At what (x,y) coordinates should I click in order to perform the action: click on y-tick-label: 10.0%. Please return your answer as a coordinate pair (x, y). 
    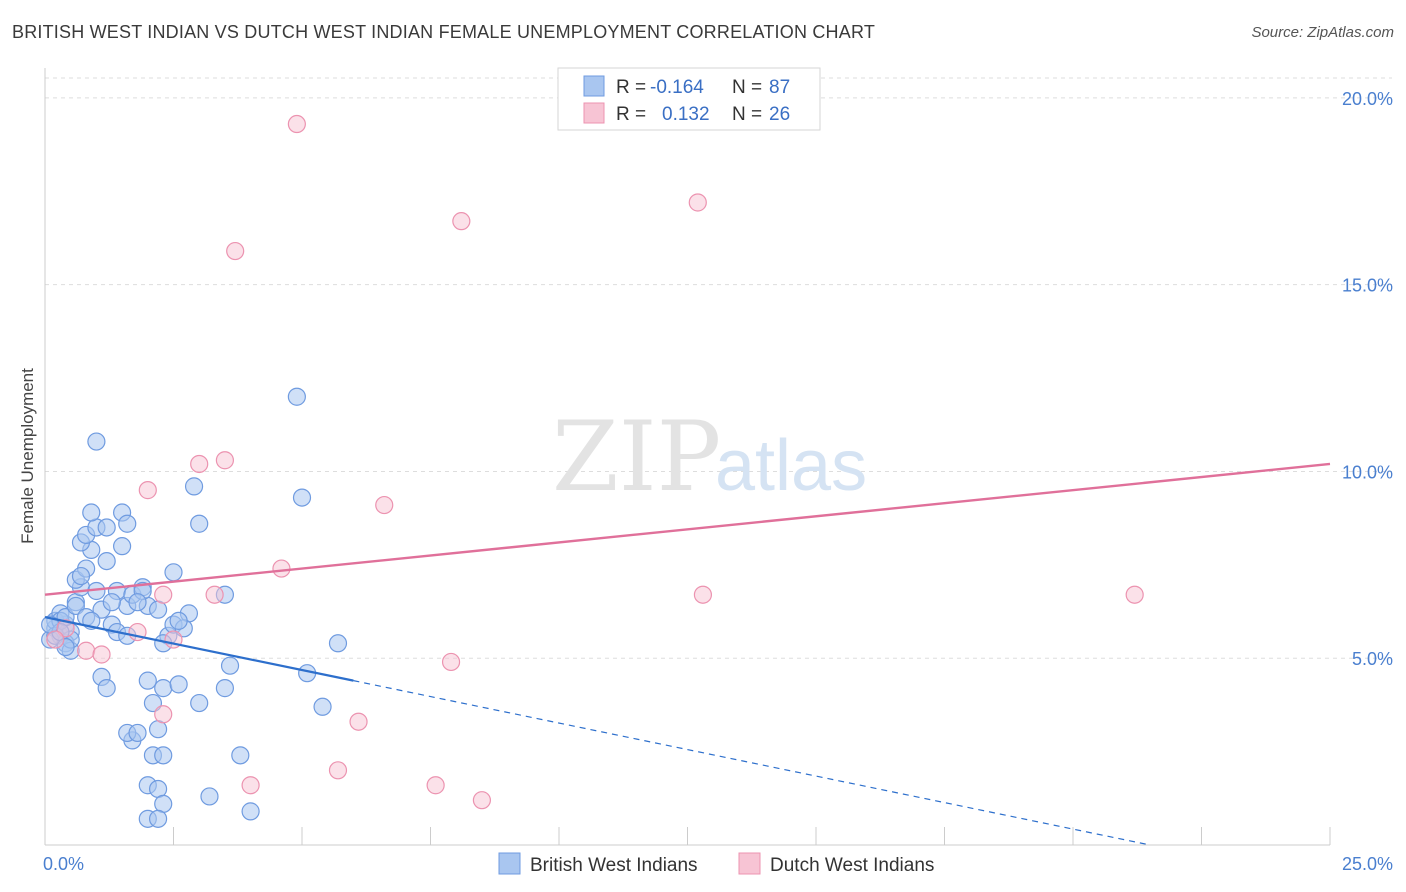
    Looking at the image, I should click on (1367, 472).